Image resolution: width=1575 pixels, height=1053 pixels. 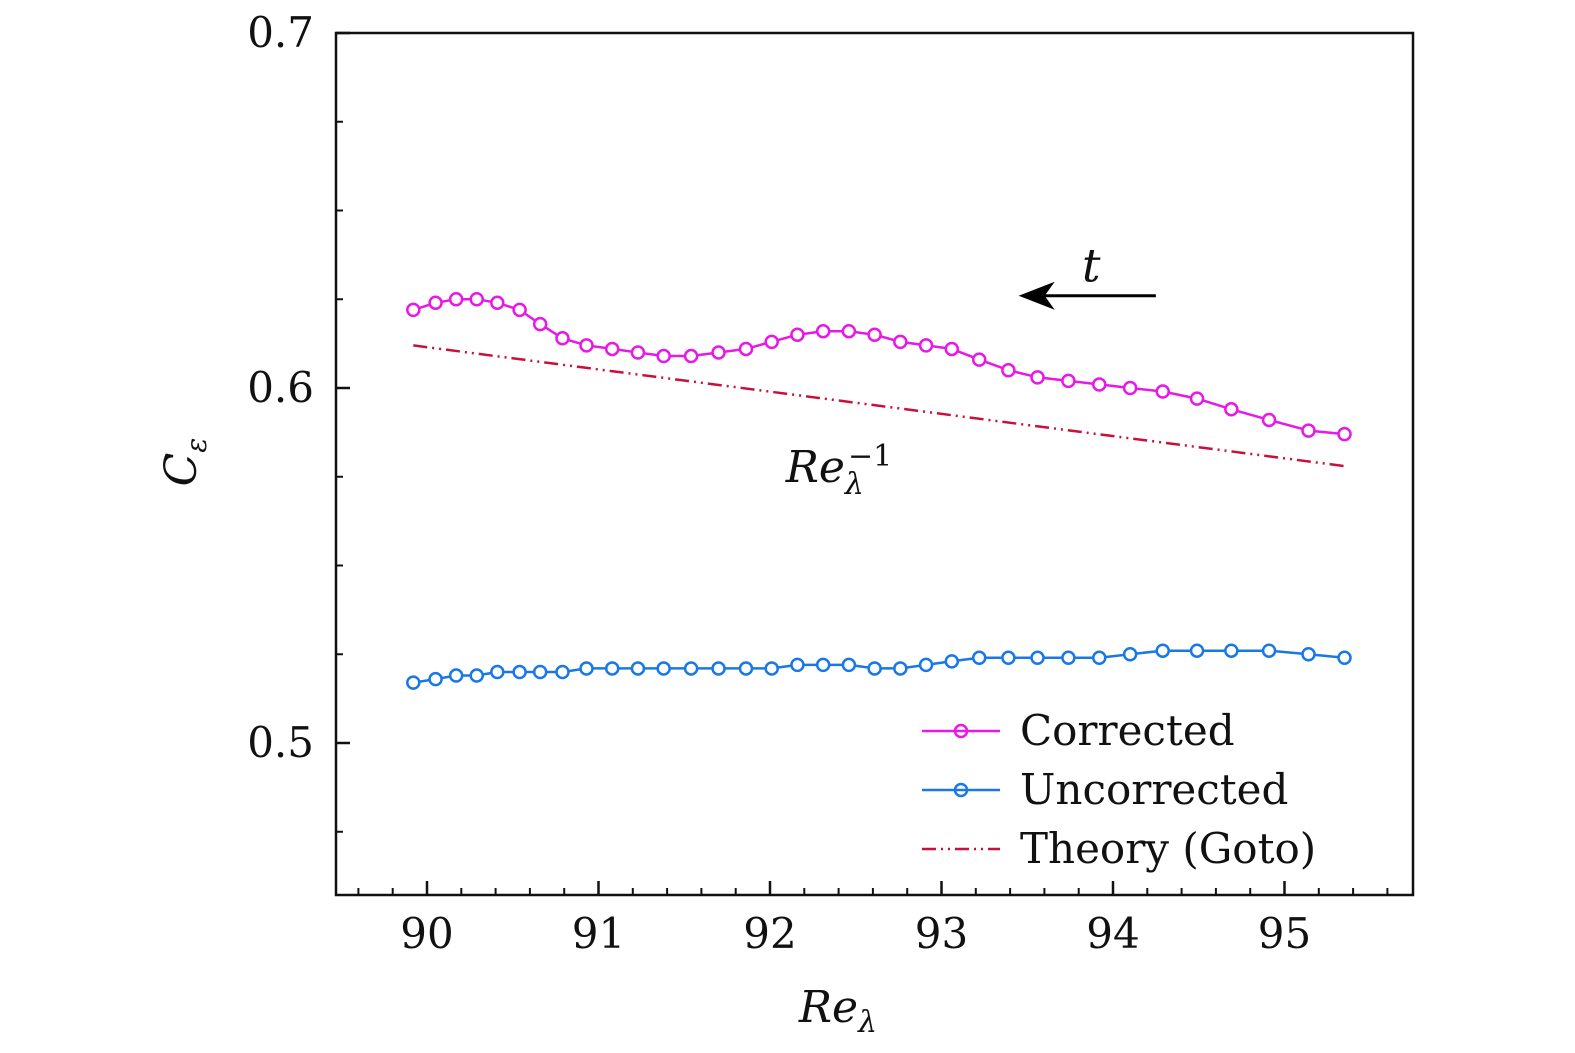 What do you see at coordinates (838, 470) in the screenshot?
I see `theory-curve-label: Reλ−1` at bounding box center [838, 470].